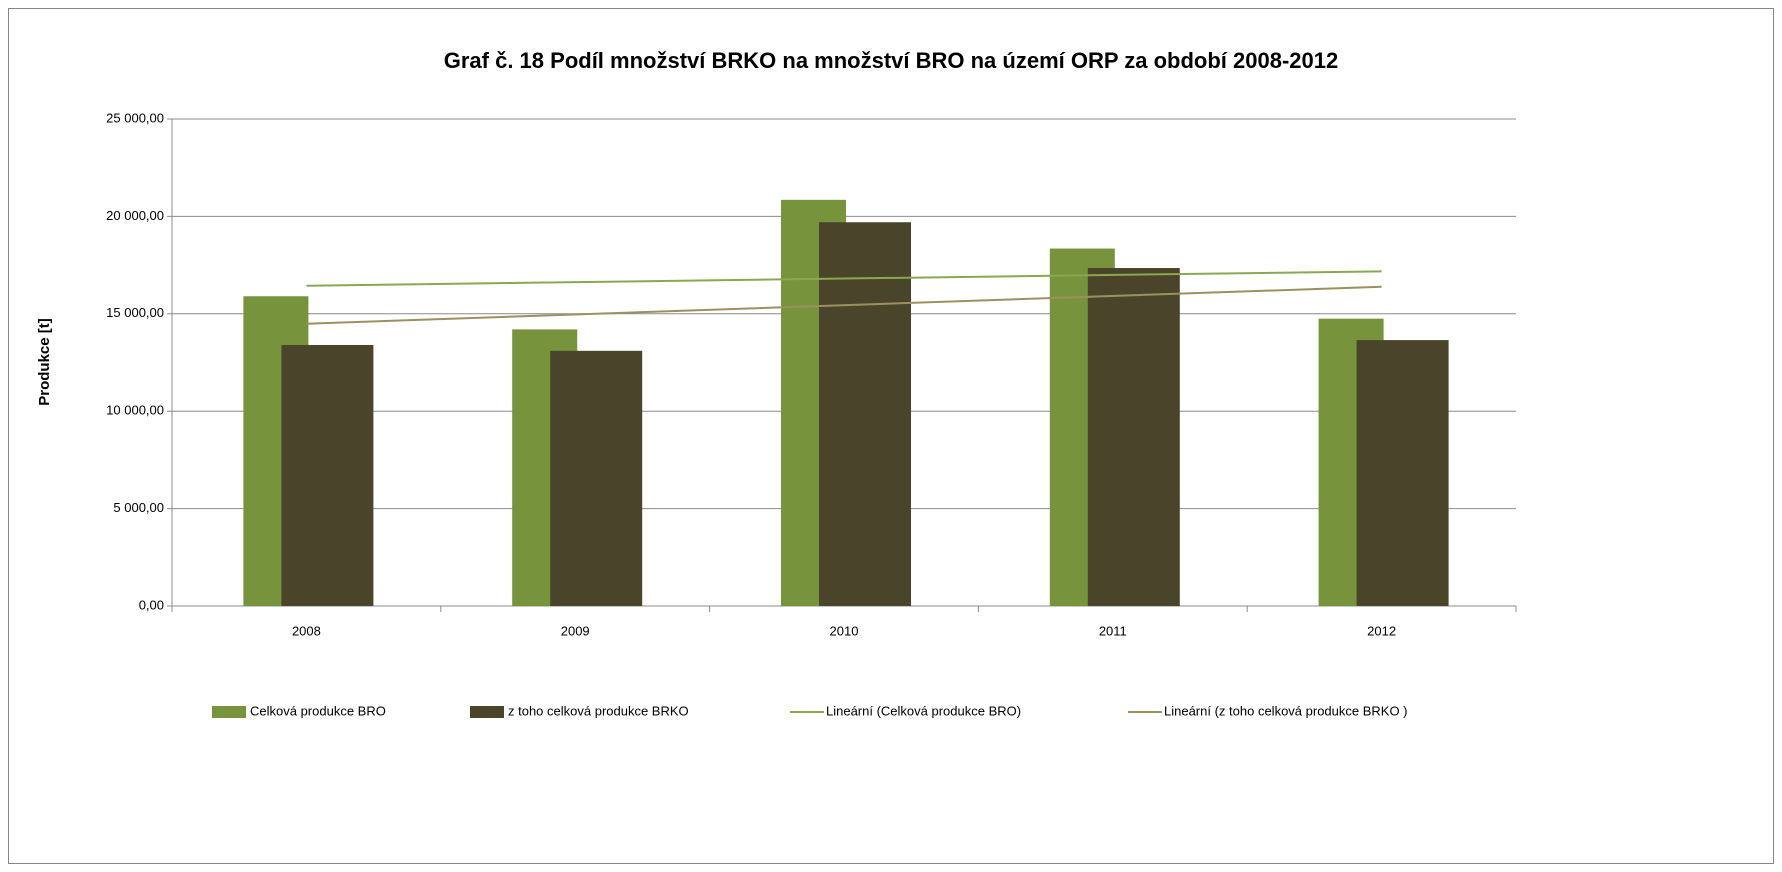 This screenshot has width=1782, height=872. Describe the element at coordinates (318, 710) in the screenshot. I see `legend-label: Celková produkce BRO` at that location.